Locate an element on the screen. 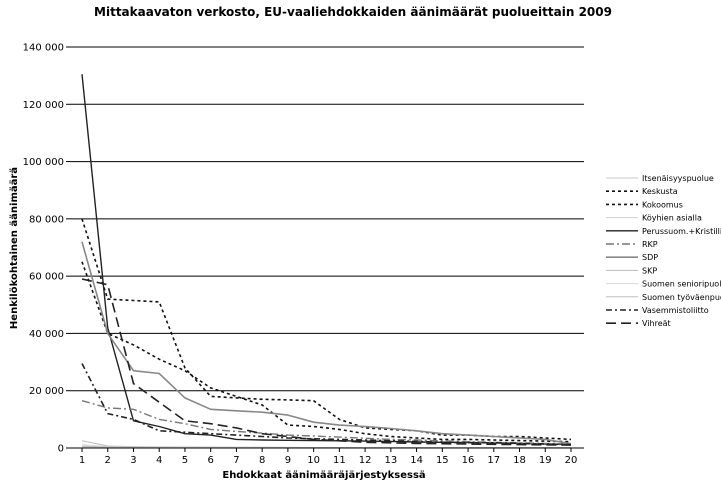 This screenshot has width=721, height=482. x-tick-label: 19 is located at coordinates (545, 460).